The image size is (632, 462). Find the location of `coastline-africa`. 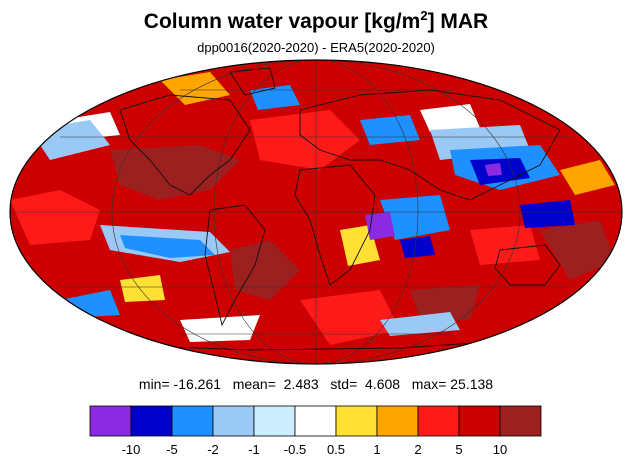

coastline-africa is located at coordinates (335, 225).